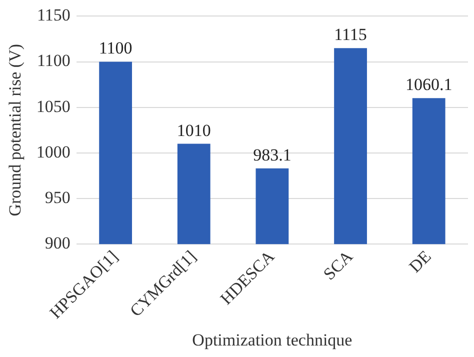 This screenshot has height=357, width=474. What do you see at coordinates (428, 84) in the screenshot?
I see `data-label: 1060.1` at bounding box center [428, 84].